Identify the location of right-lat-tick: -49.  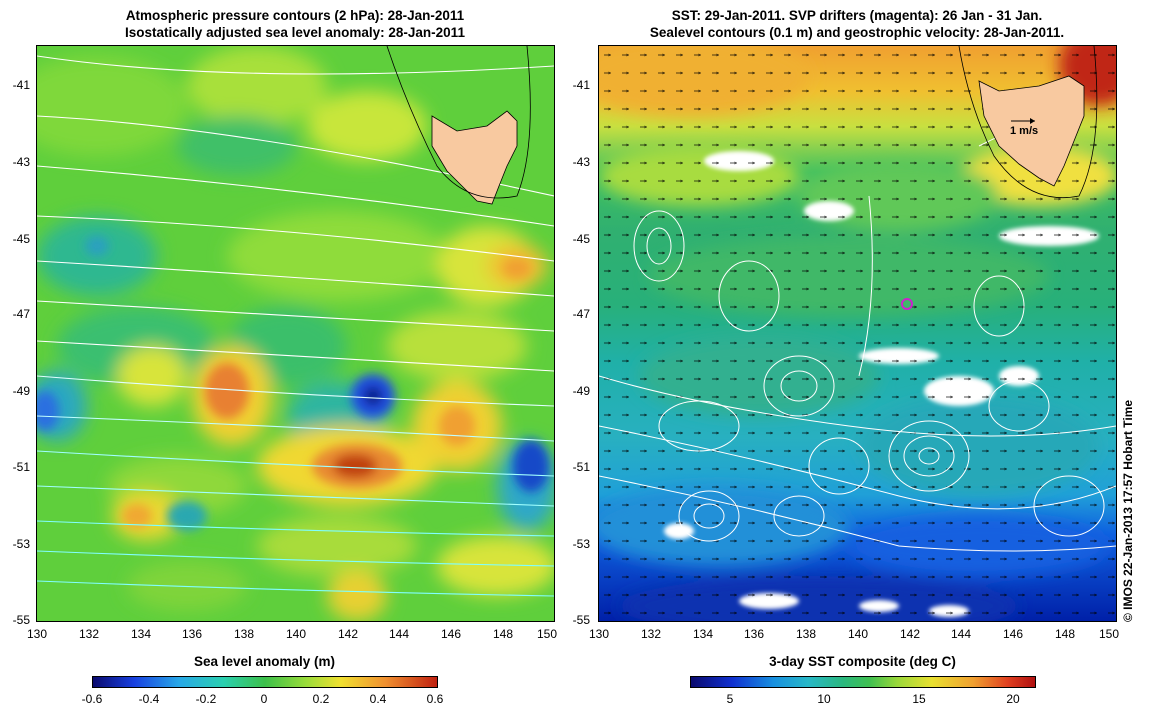
(581, 391).